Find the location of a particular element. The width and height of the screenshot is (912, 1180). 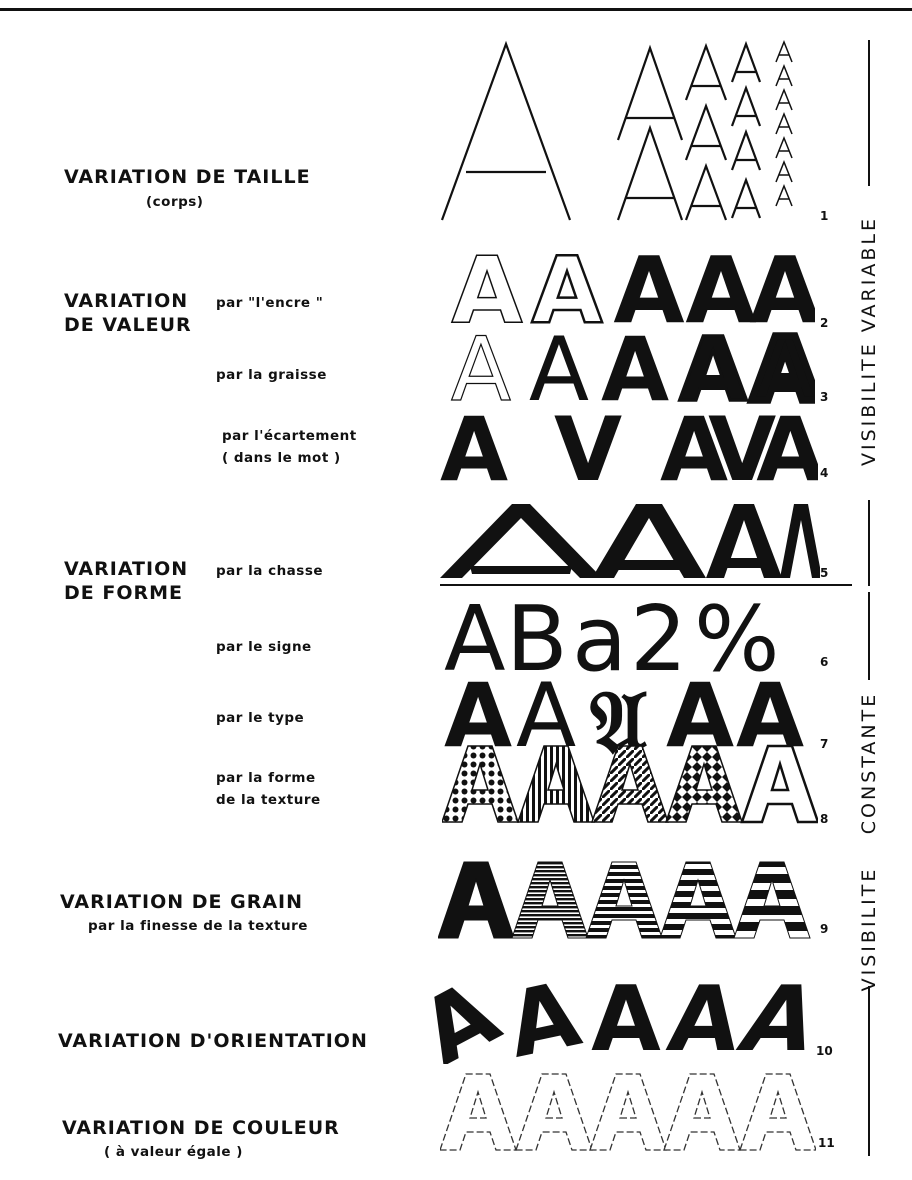

glyph-a-gothic: 𝔄 is located at coordinates (618, 714).